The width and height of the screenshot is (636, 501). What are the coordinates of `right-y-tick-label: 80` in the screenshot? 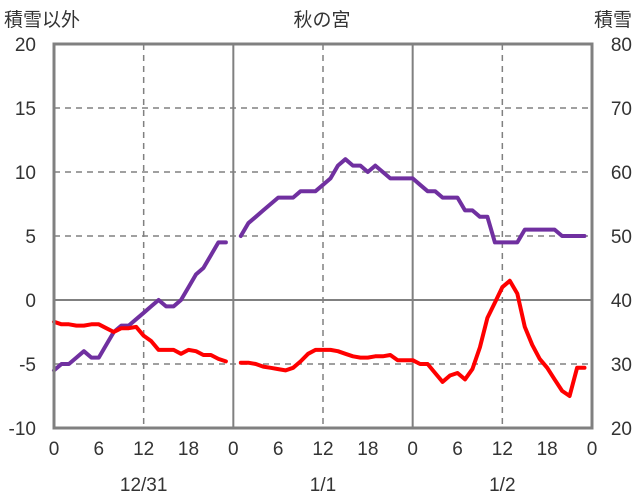 It's located at (621, 45).